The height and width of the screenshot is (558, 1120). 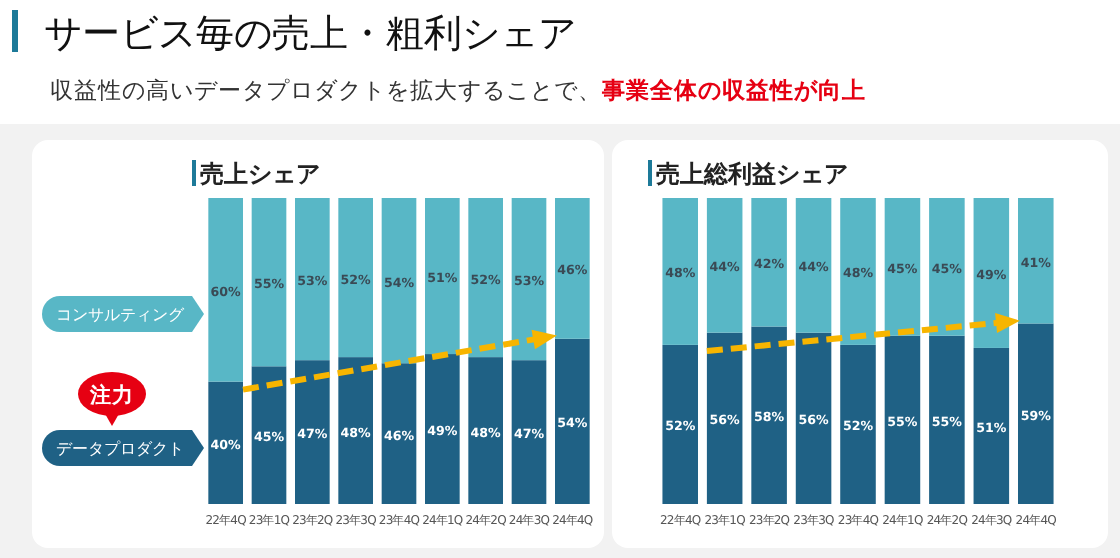 What do you see at coordinates (260, 174) in the screenshot?
I see `chart-title: 売上シェア` at bounding box center [260, 174].